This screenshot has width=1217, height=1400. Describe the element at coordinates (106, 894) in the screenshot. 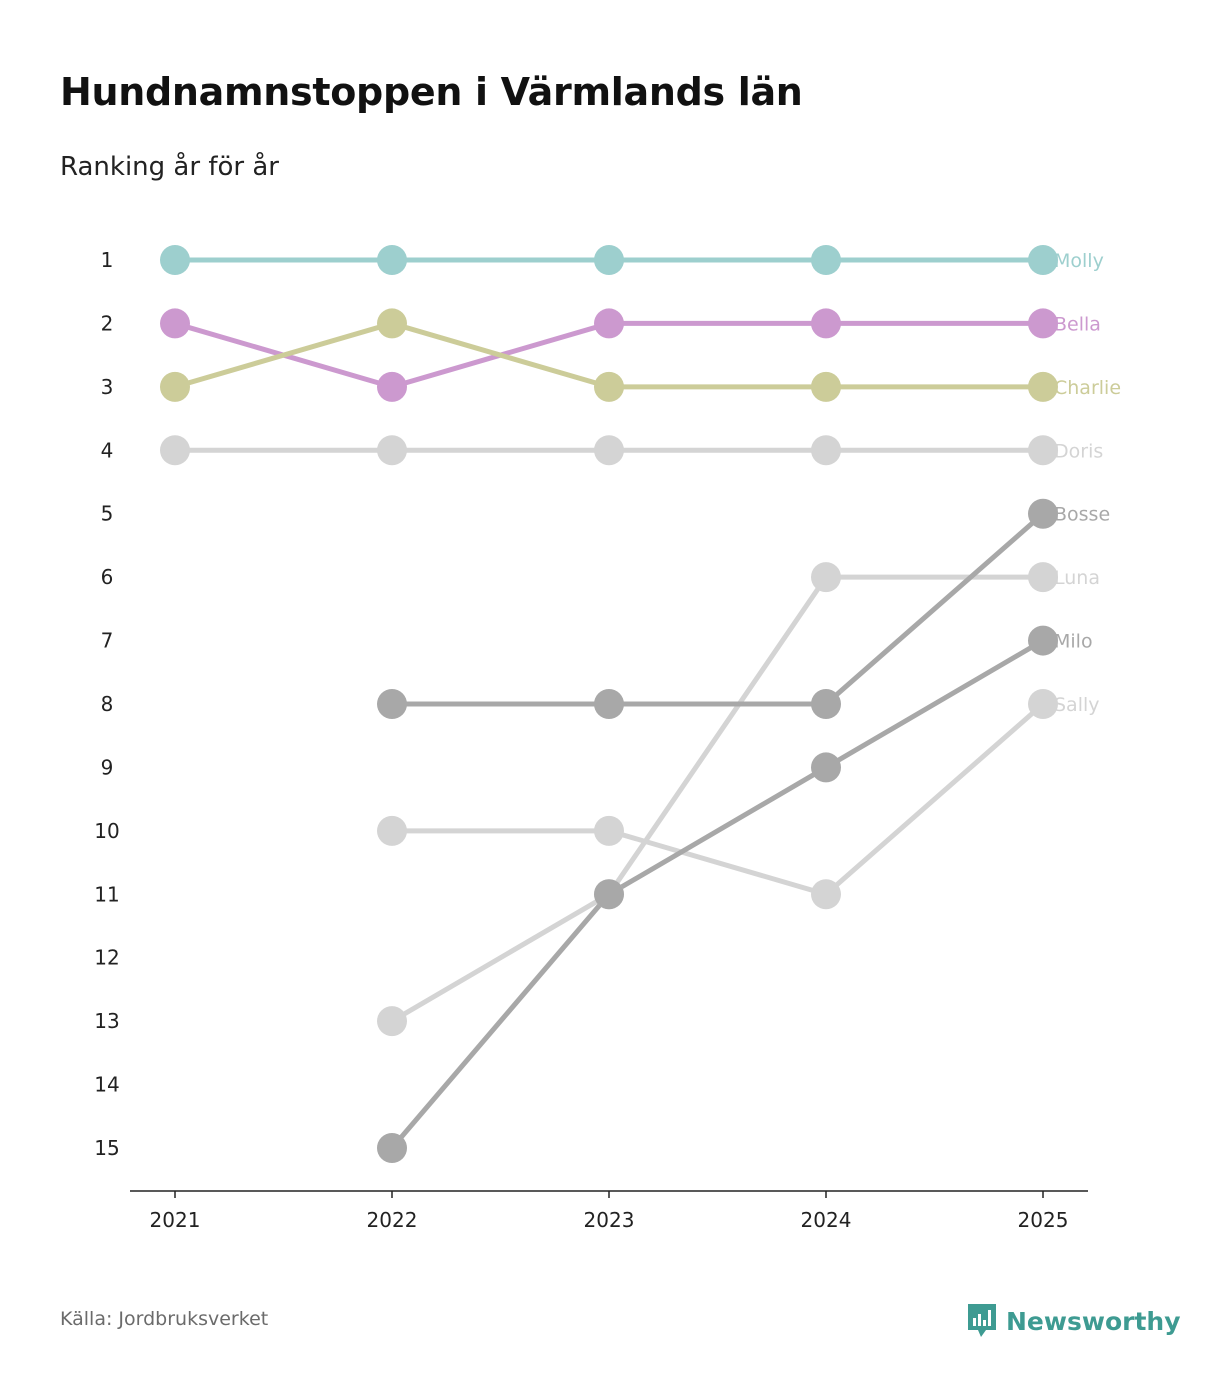

I see `y-tick-label-11: 11` at that location.